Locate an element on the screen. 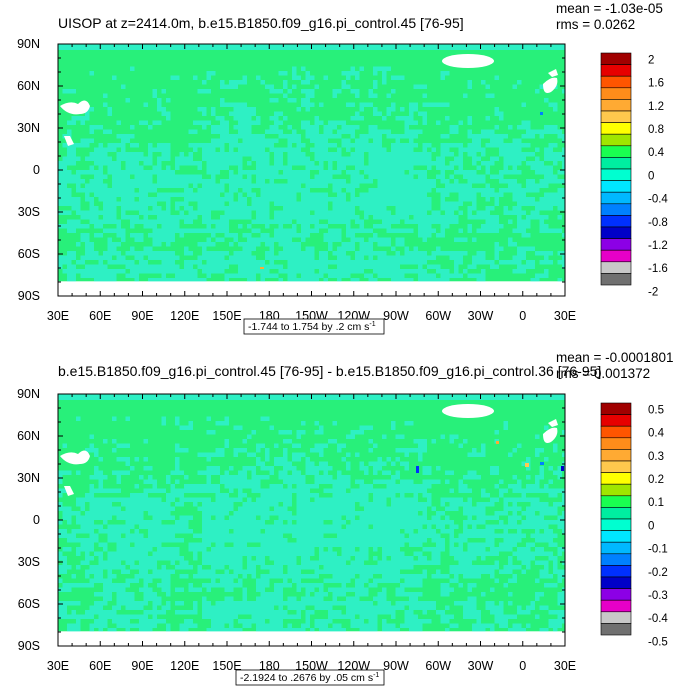  range-note-text: -2.1924 to .2676 by .05 cm s-1 is located at coordinates (309, 678).